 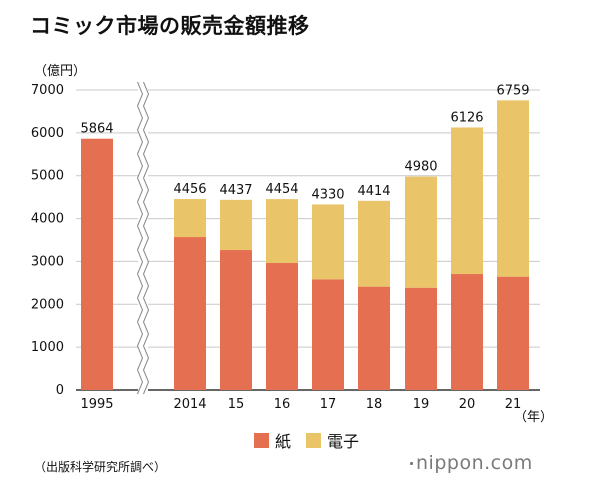 I want to click on logo-mark-icon, so click(x=411, y=463).